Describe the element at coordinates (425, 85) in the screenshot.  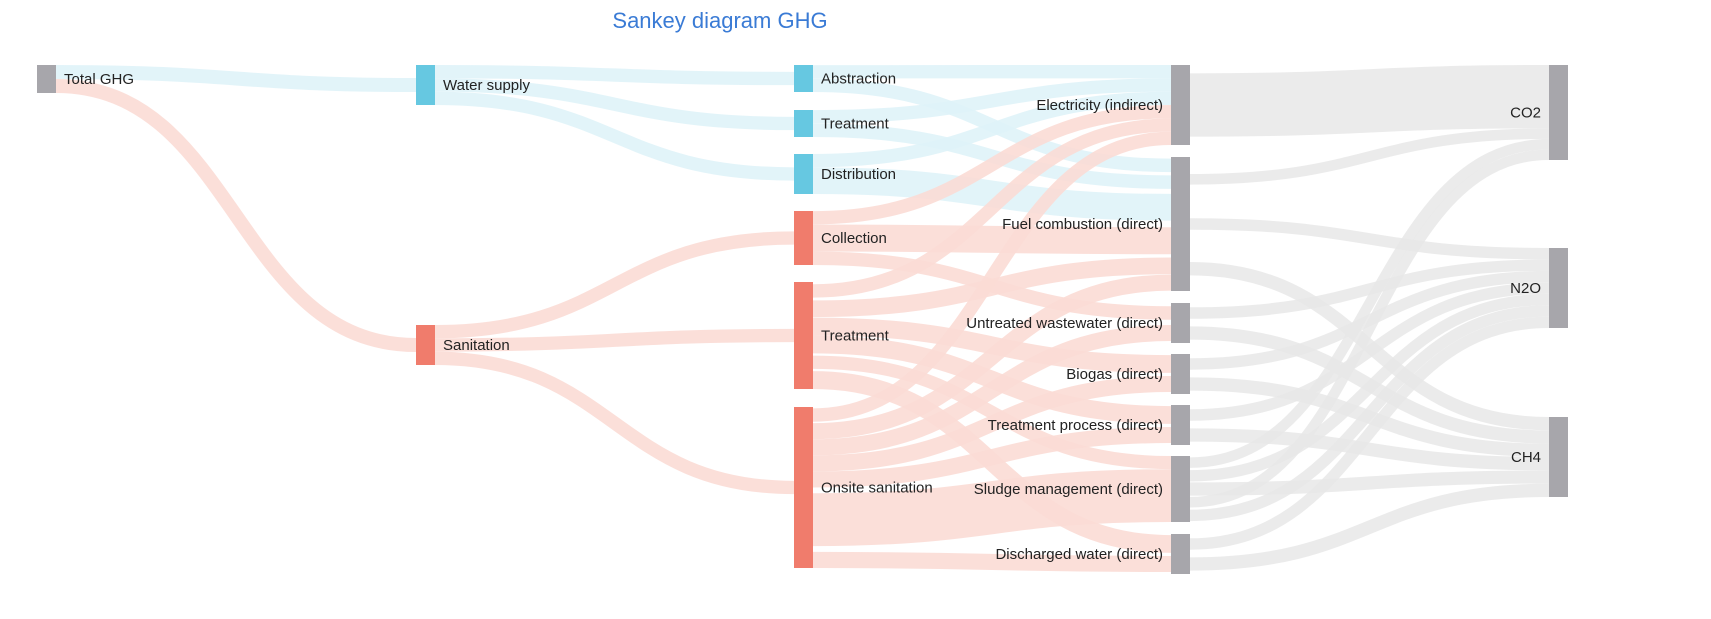
I see `node-ws` at that location.